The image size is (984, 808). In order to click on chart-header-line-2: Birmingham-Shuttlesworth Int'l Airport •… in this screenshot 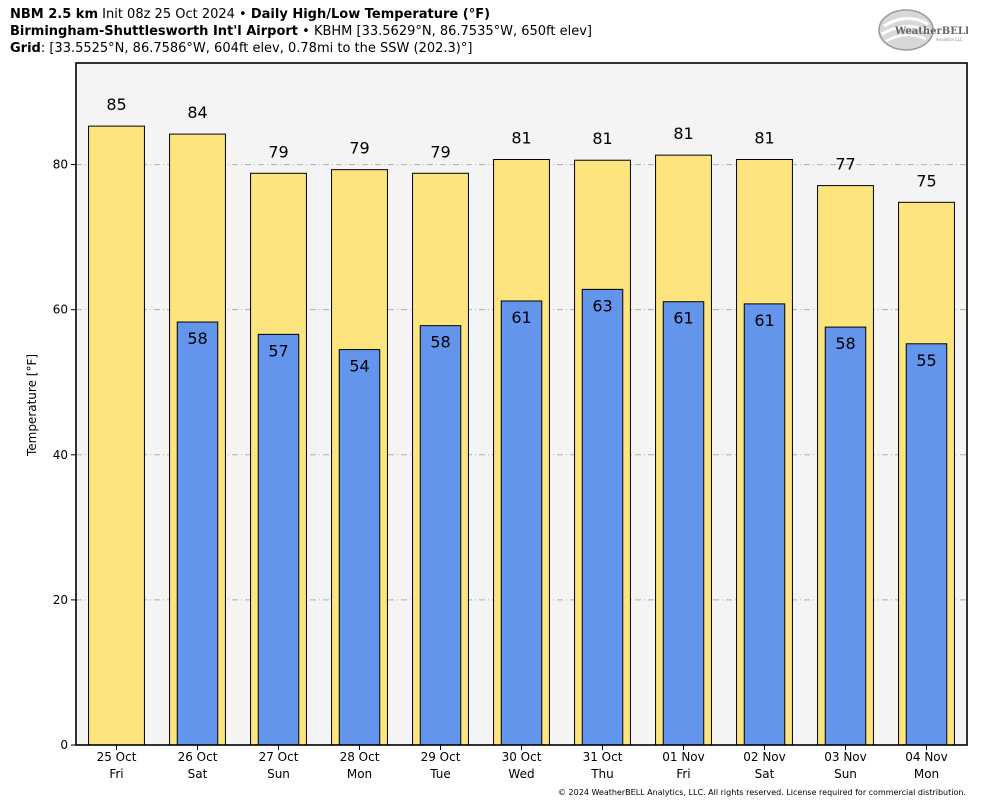, I will do `click(301, 32)`.